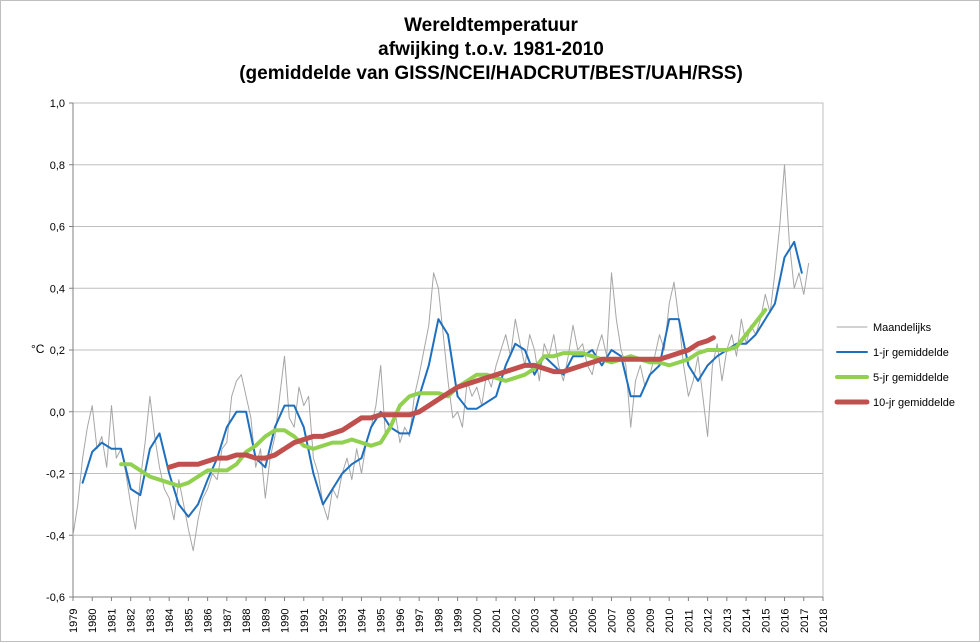 This screenshot has width=980, height=643. Describe the element at coordinates (112, 621) in the screenshot. I see `x-tick-label: 1981` at that location.